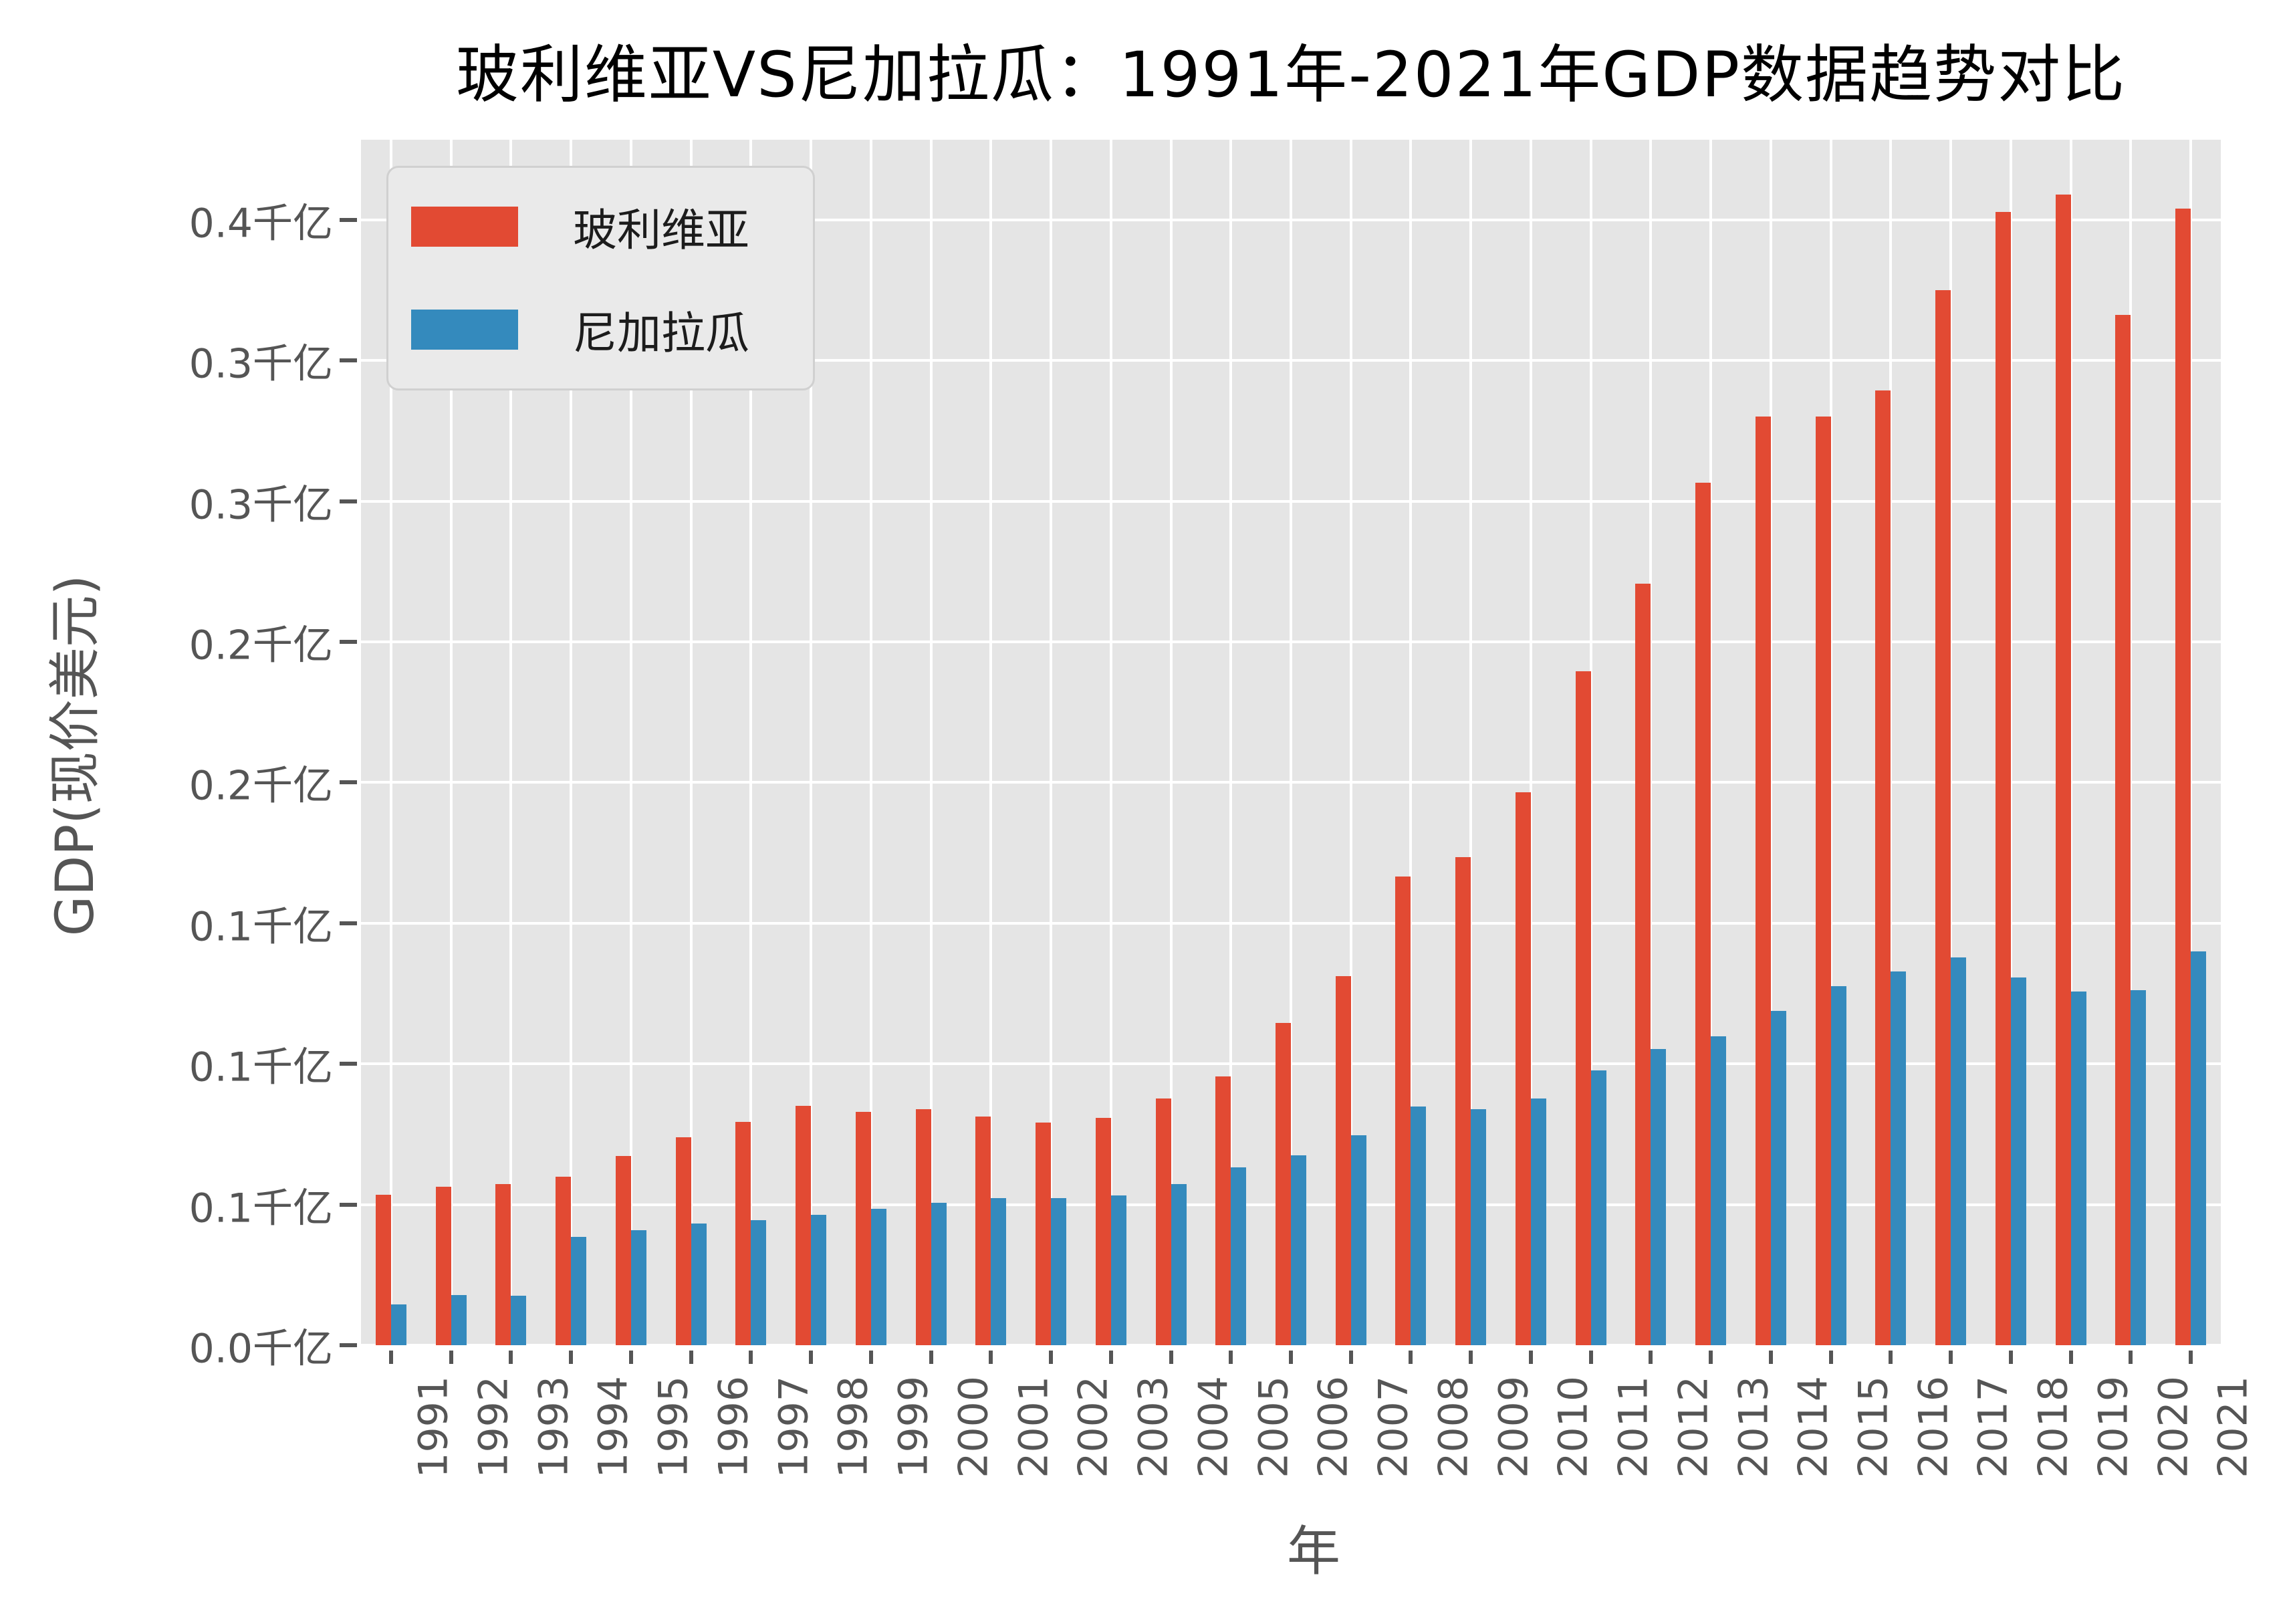 The image size is (2293, 1624). What do you see at coordinates (1479, 1227) in the screenshot?
I see `bar-nicaragua-2009` at bounding box center [1479, 1227].